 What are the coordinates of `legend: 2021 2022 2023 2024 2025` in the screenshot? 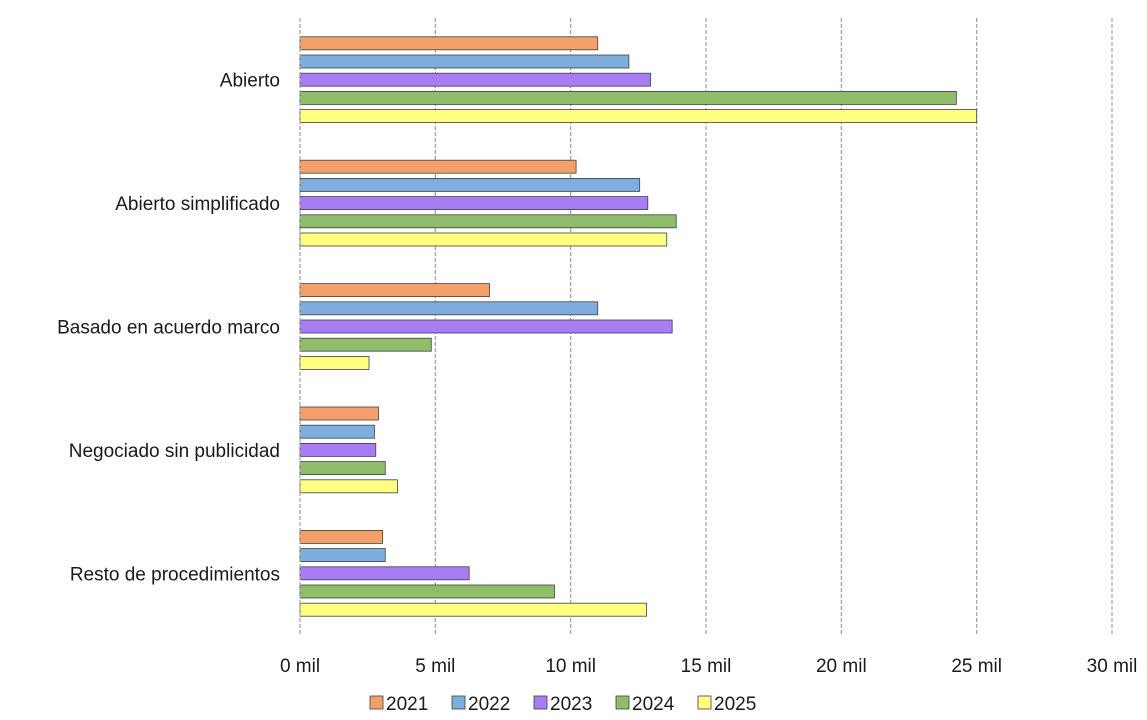 It's located at (562, 704).